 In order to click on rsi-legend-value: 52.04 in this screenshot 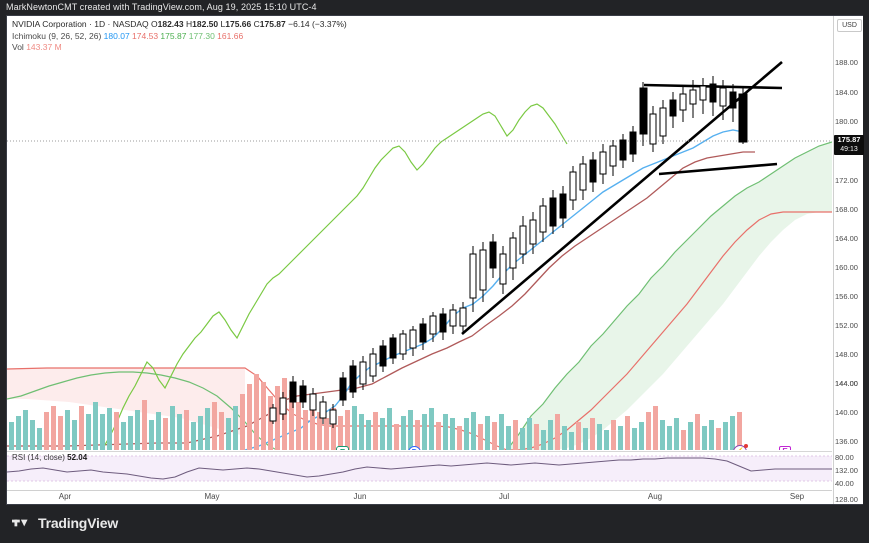, I will do `click(77, 457)`.